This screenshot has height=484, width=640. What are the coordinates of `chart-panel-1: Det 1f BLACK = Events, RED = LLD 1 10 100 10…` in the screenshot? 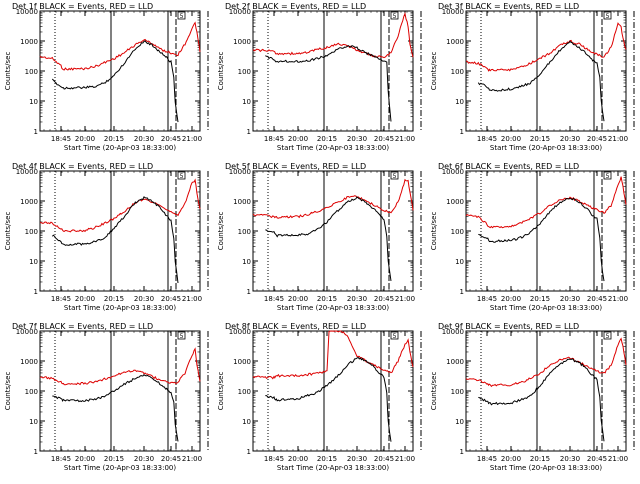 It's located at (106, 77).